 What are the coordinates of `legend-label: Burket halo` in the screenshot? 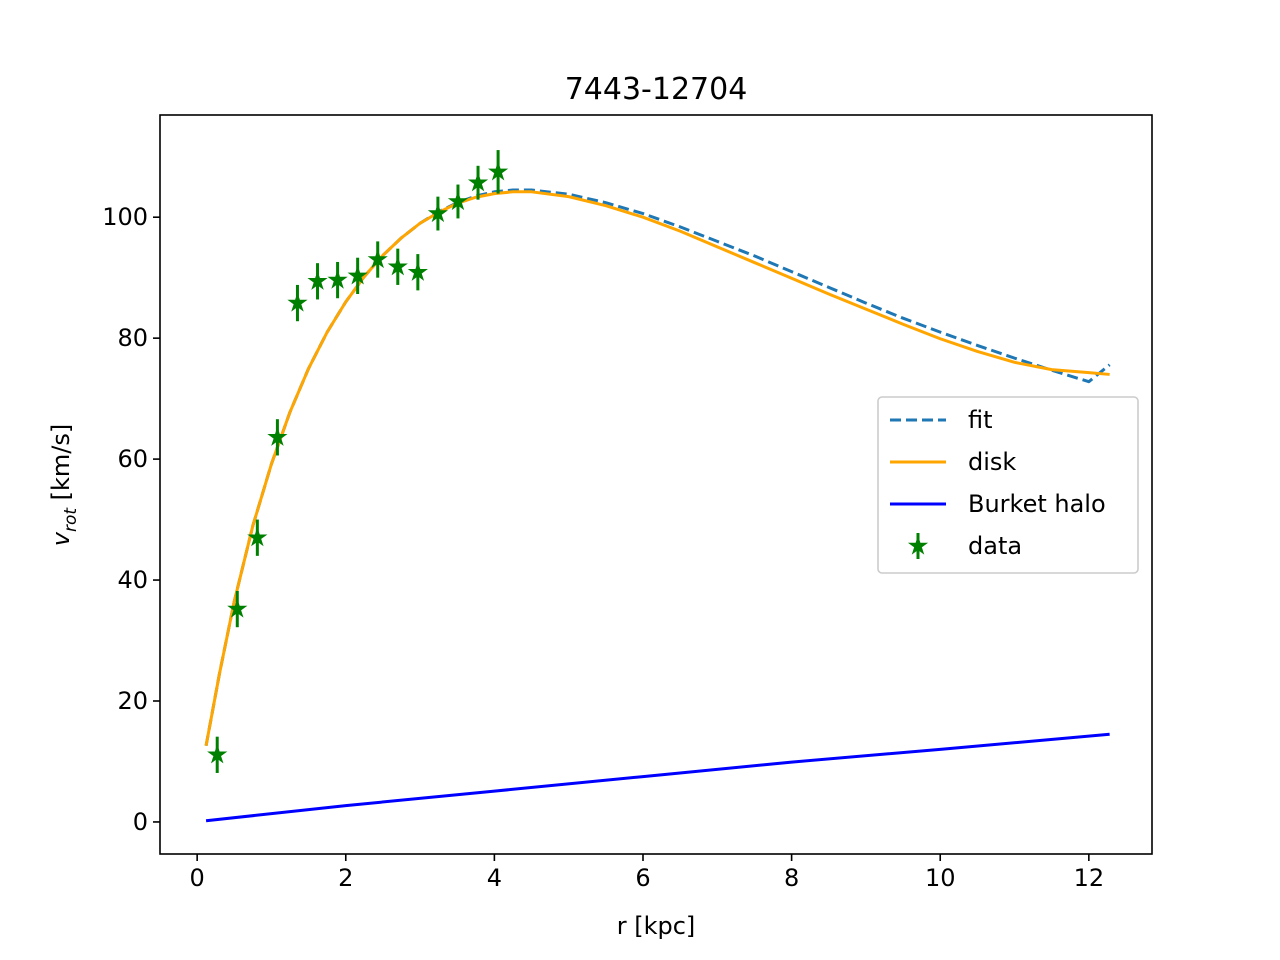 It's located at (1037, 504).